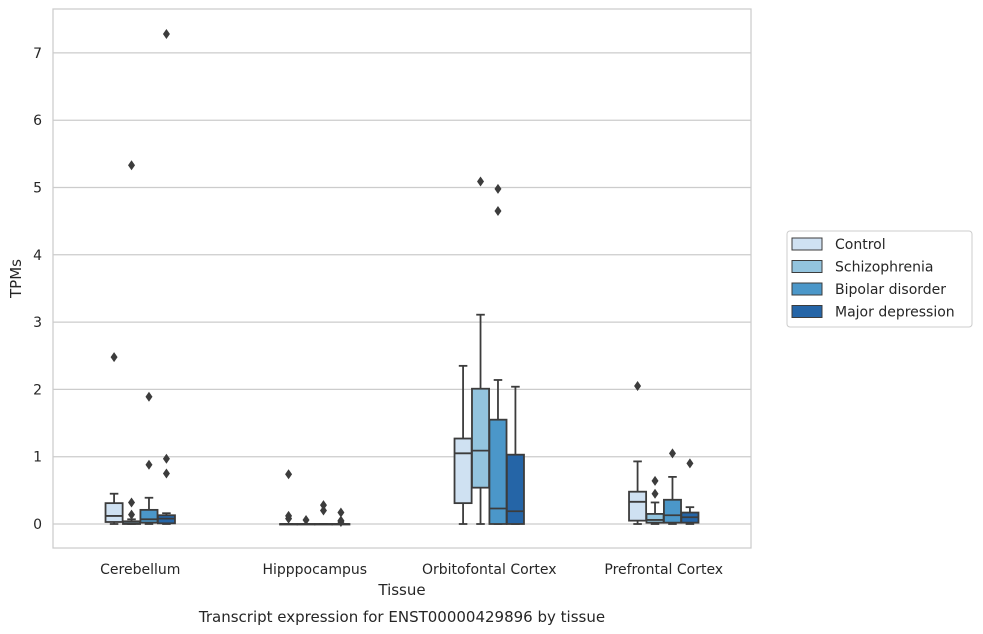  Describe the element at coordinates (489, 570) in the screenshot. I see `x-tick-label: Orbitofontal Cortex` at that location.